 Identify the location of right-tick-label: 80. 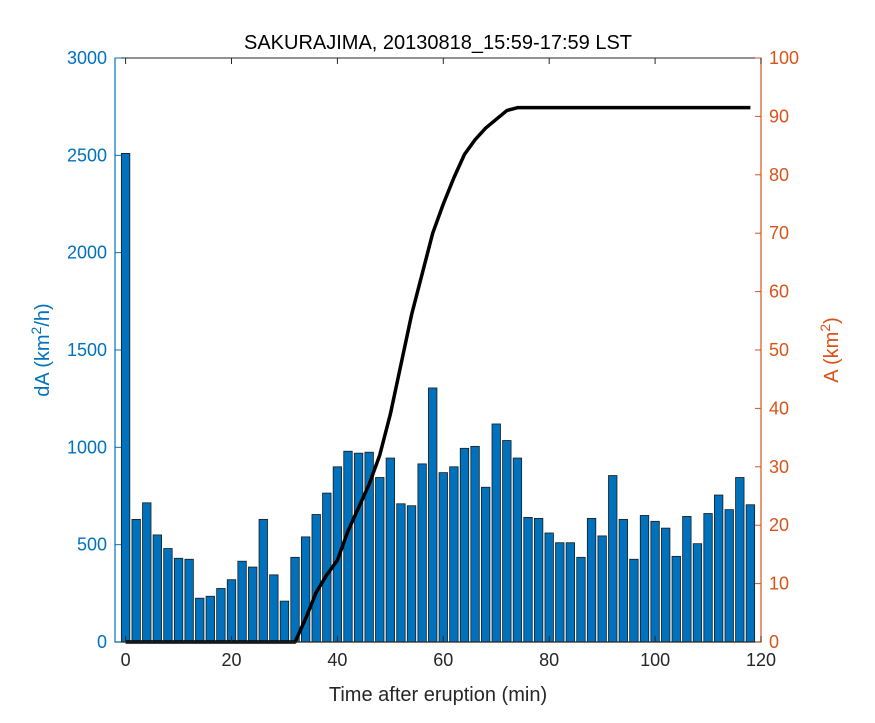
(779, 175).